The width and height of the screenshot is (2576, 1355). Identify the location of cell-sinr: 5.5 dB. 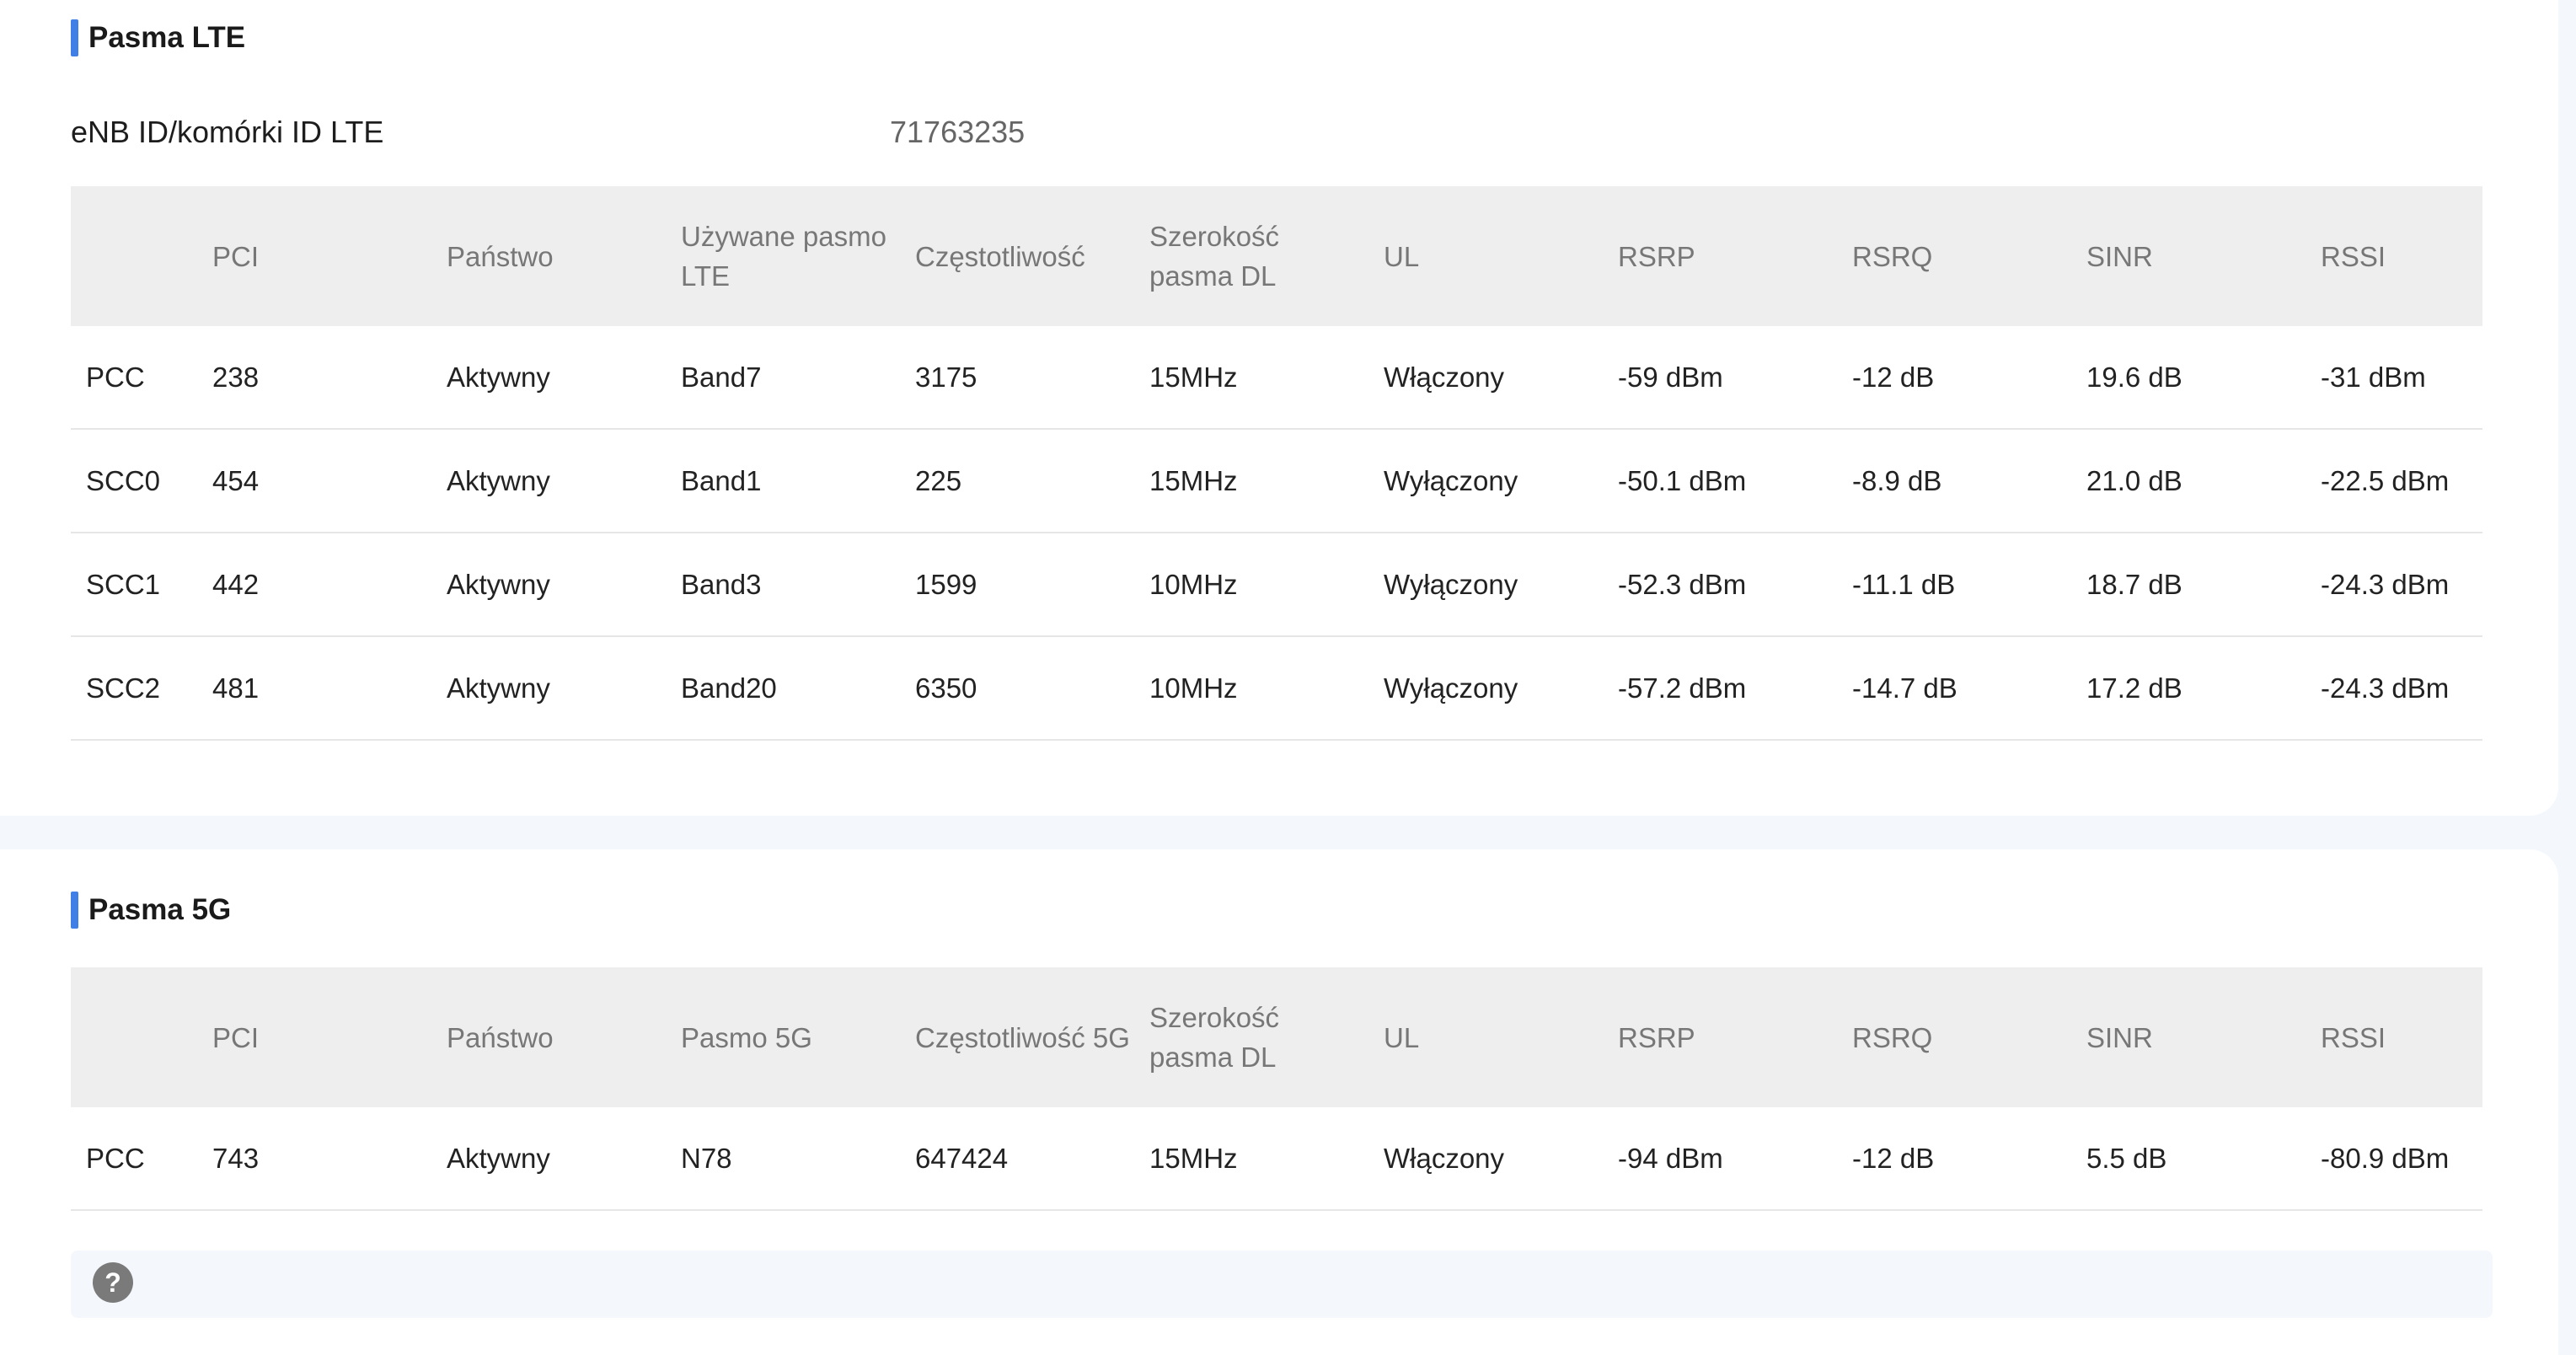
(2188, 1159).